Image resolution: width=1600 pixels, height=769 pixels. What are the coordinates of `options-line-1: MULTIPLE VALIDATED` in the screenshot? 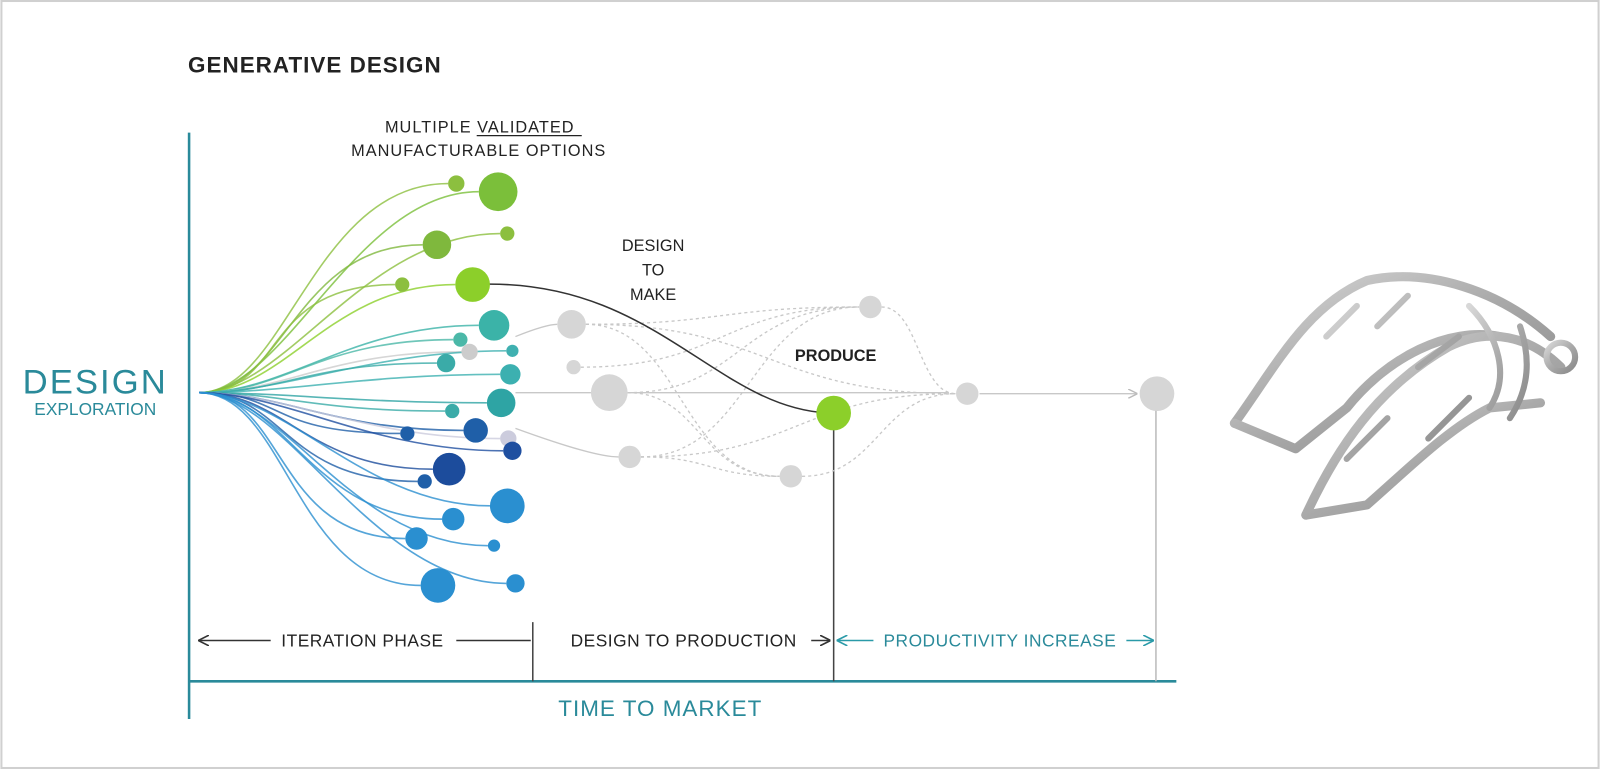 It's located at (480, 128).